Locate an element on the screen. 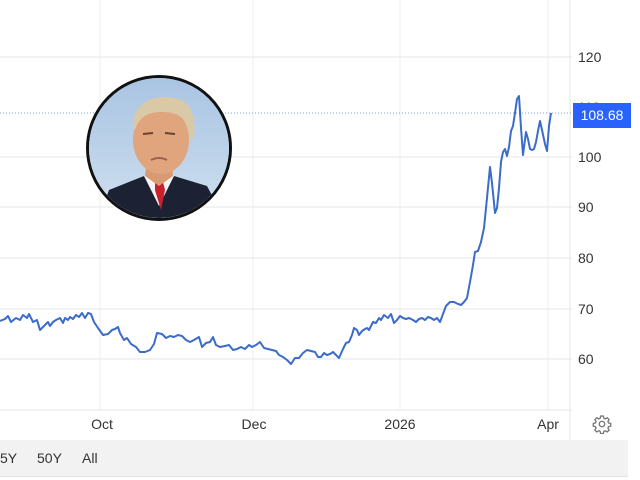 The width and height of the screenshot is (640, 480). y-tick-100: 100 is located at coordinates (590, 157).